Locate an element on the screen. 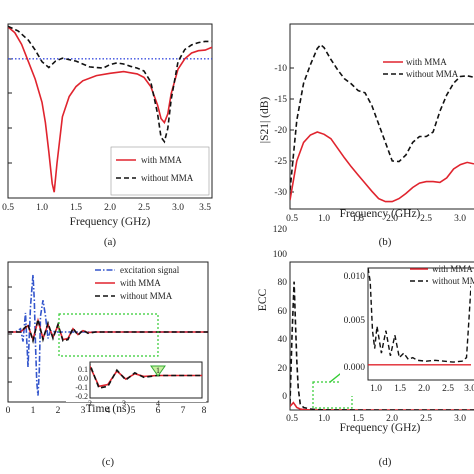  panel-c-inset-yticks: 0.1 0.0 -0.1 -0.2 is located at coordinates (81, 383).